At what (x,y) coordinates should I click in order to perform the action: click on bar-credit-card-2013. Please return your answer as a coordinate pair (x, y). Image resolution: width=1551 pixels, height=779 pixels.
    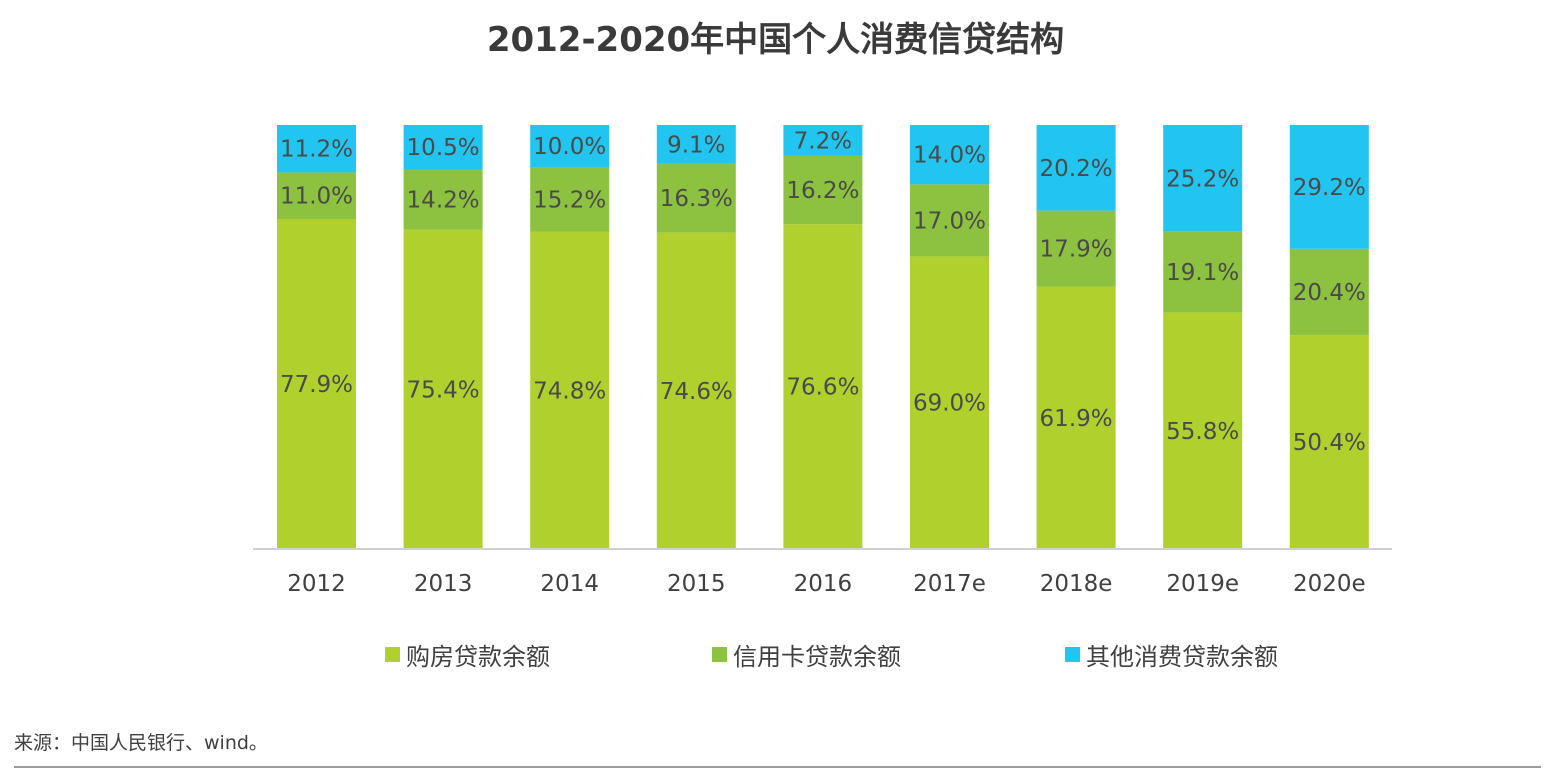
    Looking at the image, I should click on (443, 199).